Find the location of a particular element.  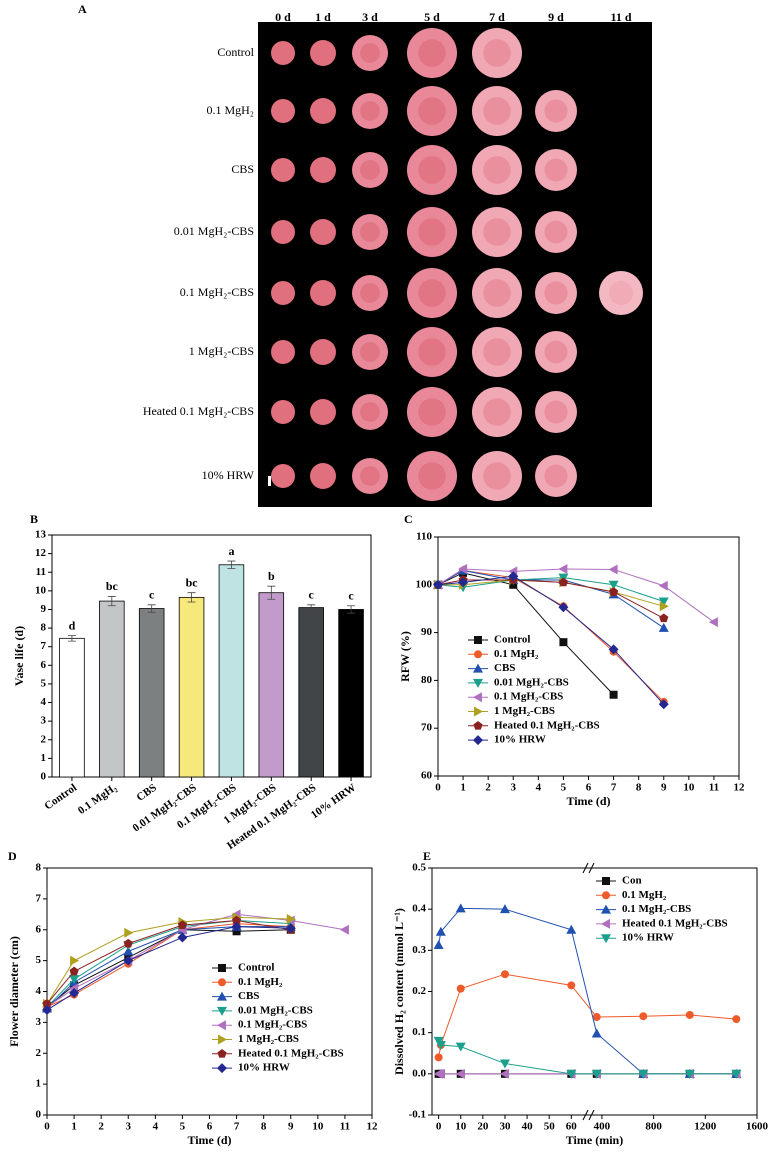

x-tick-label: 8 is located at coordinates (639, 788).